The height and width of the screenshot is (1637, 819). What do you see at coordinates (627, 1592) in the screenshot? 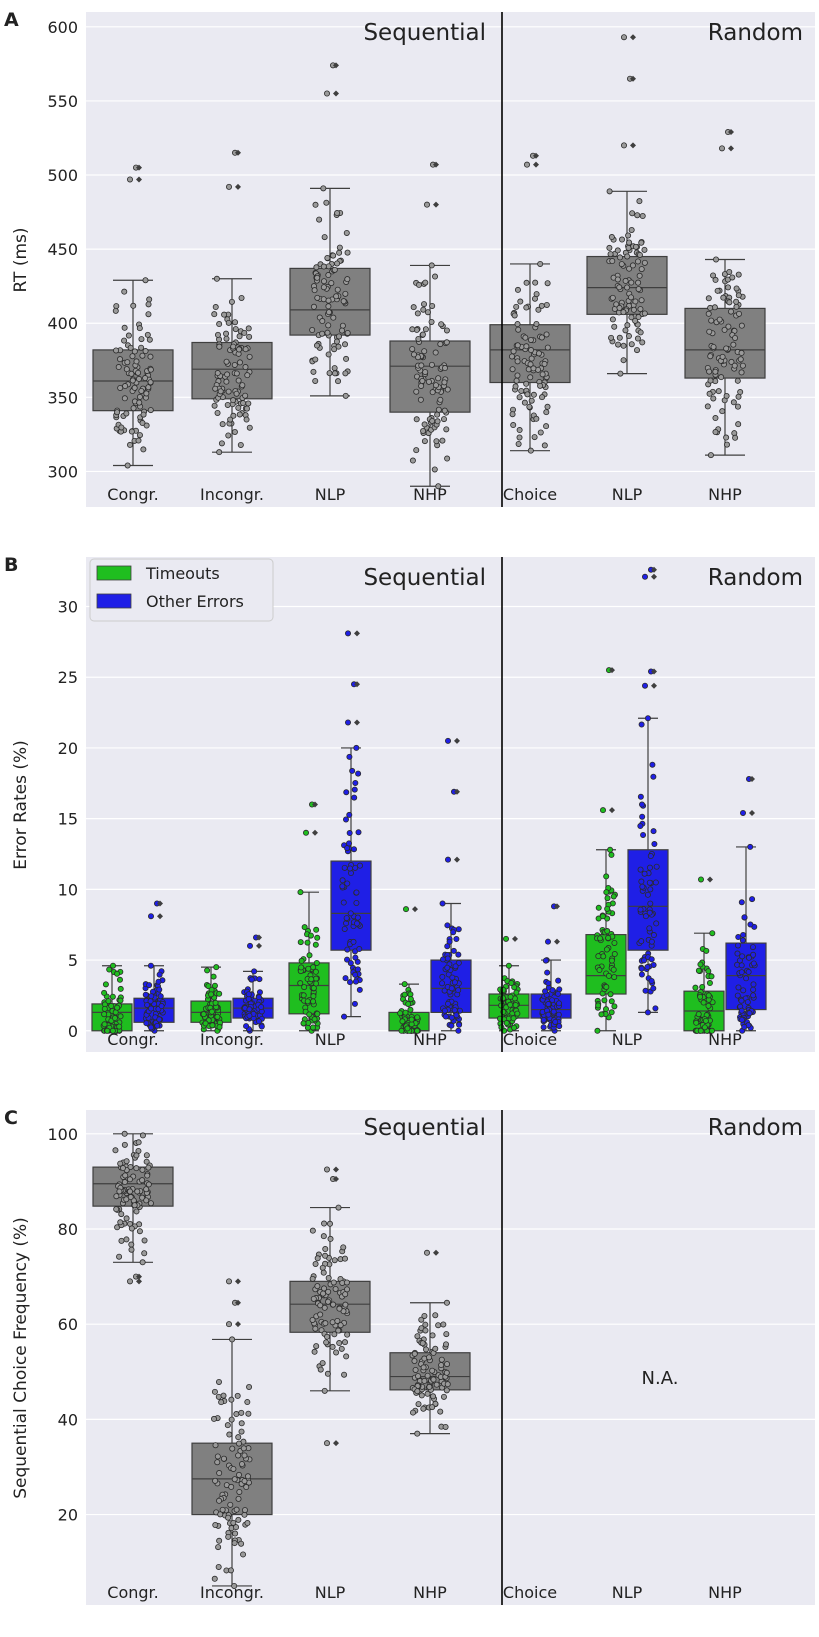
I see `panel-c-x-tick-label: NLP` at bounding box center [627, 1592].